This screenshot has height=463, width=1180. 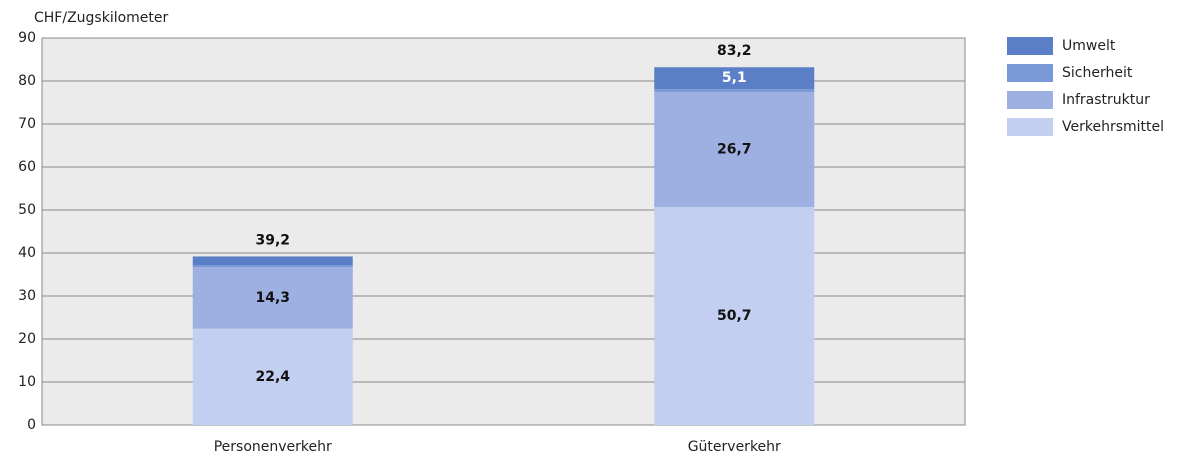 What do you see at coordinates (734, 51) in the screenshot?
I see `total-label: 83,2` at bounding box center [734, 51].